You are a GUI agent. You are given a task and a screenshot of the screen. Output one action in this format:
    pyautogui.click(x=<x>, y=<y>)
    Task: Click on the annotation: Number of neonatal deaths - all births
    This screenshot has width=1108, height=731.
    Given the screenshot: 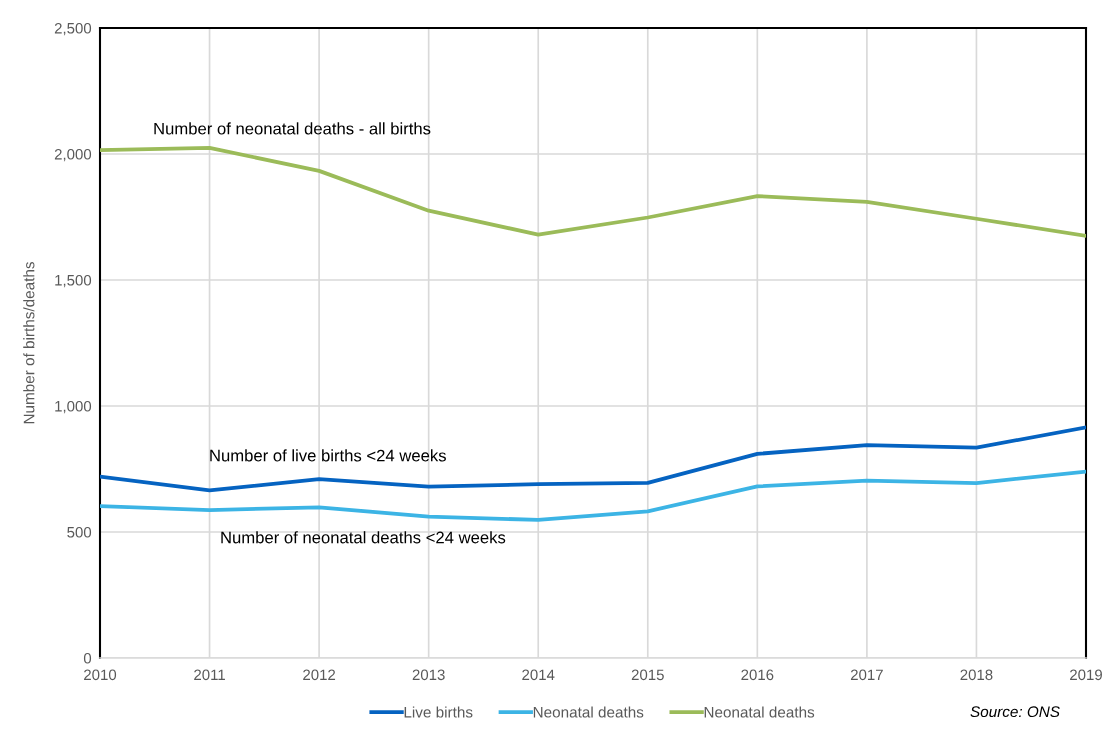 What is the action you would take?
    pyautogui.click(x=292, y=128)
    